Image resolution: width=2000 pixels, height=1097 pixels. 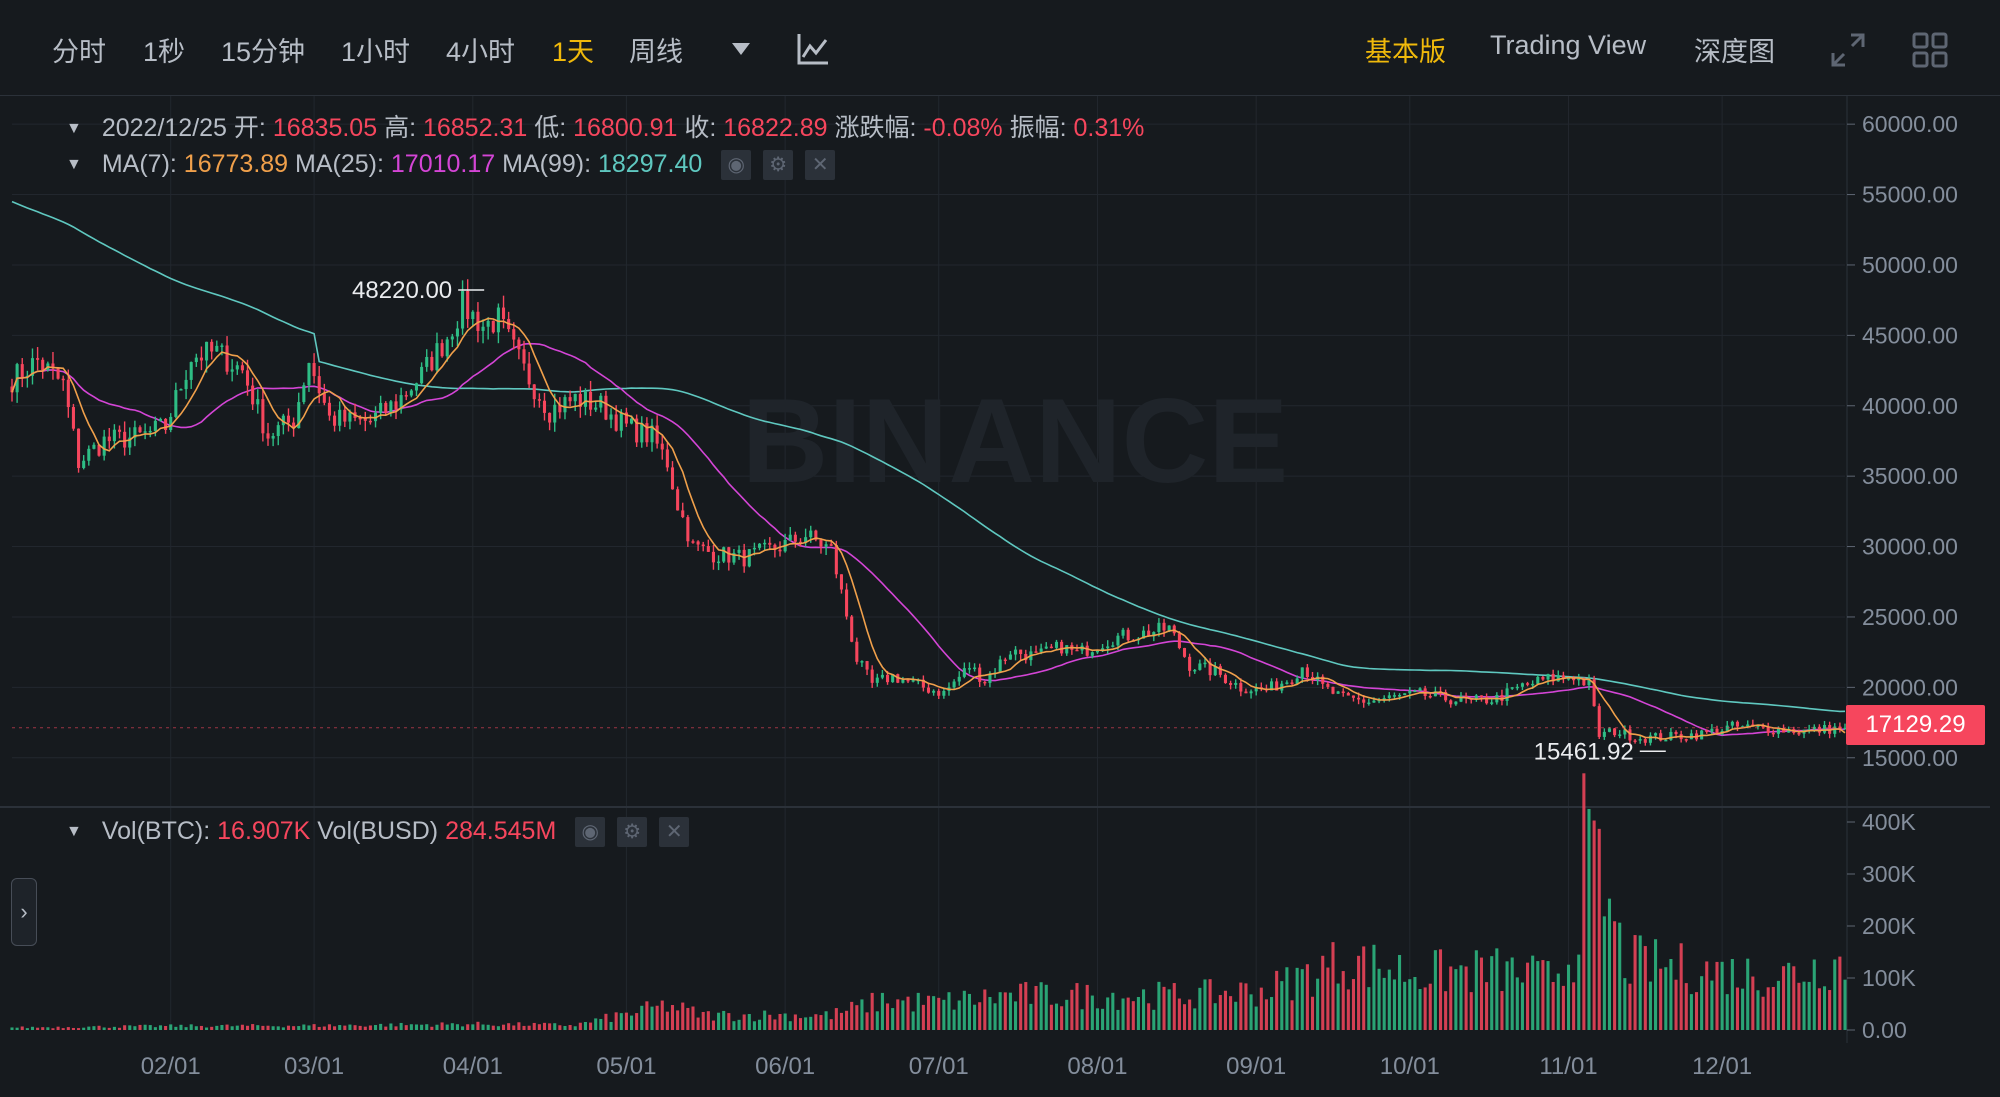 What do you see at coordinates (1405, 52) in the screenshot?
I see `view-basic: 基本版` at bounding box center [1405, 52].